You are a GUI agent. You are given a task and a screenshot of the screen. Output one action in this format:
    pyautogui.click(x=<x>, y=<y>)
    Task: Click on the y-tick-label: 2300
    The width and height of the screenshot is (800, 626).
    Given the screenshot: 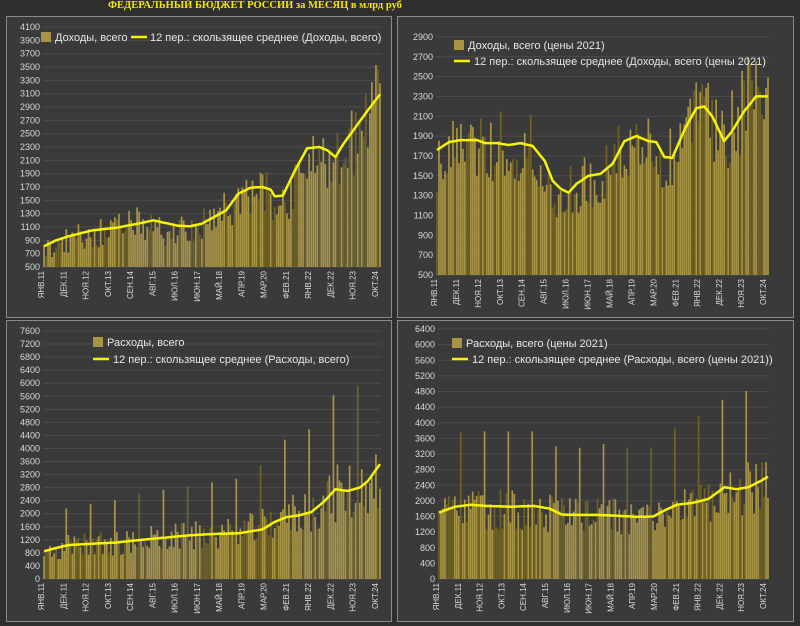 What is the action you would take?
    pyautogui.click(x=423, y=96)
    